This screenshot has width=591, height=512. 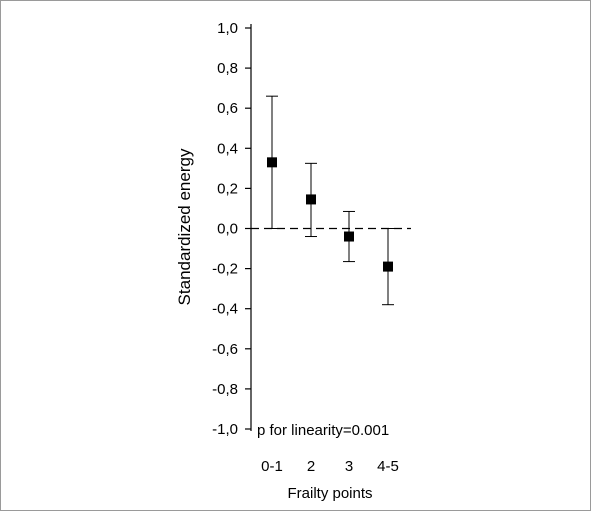 I want to click on y-tick-label: 1,0, so click(x=227, y=28).